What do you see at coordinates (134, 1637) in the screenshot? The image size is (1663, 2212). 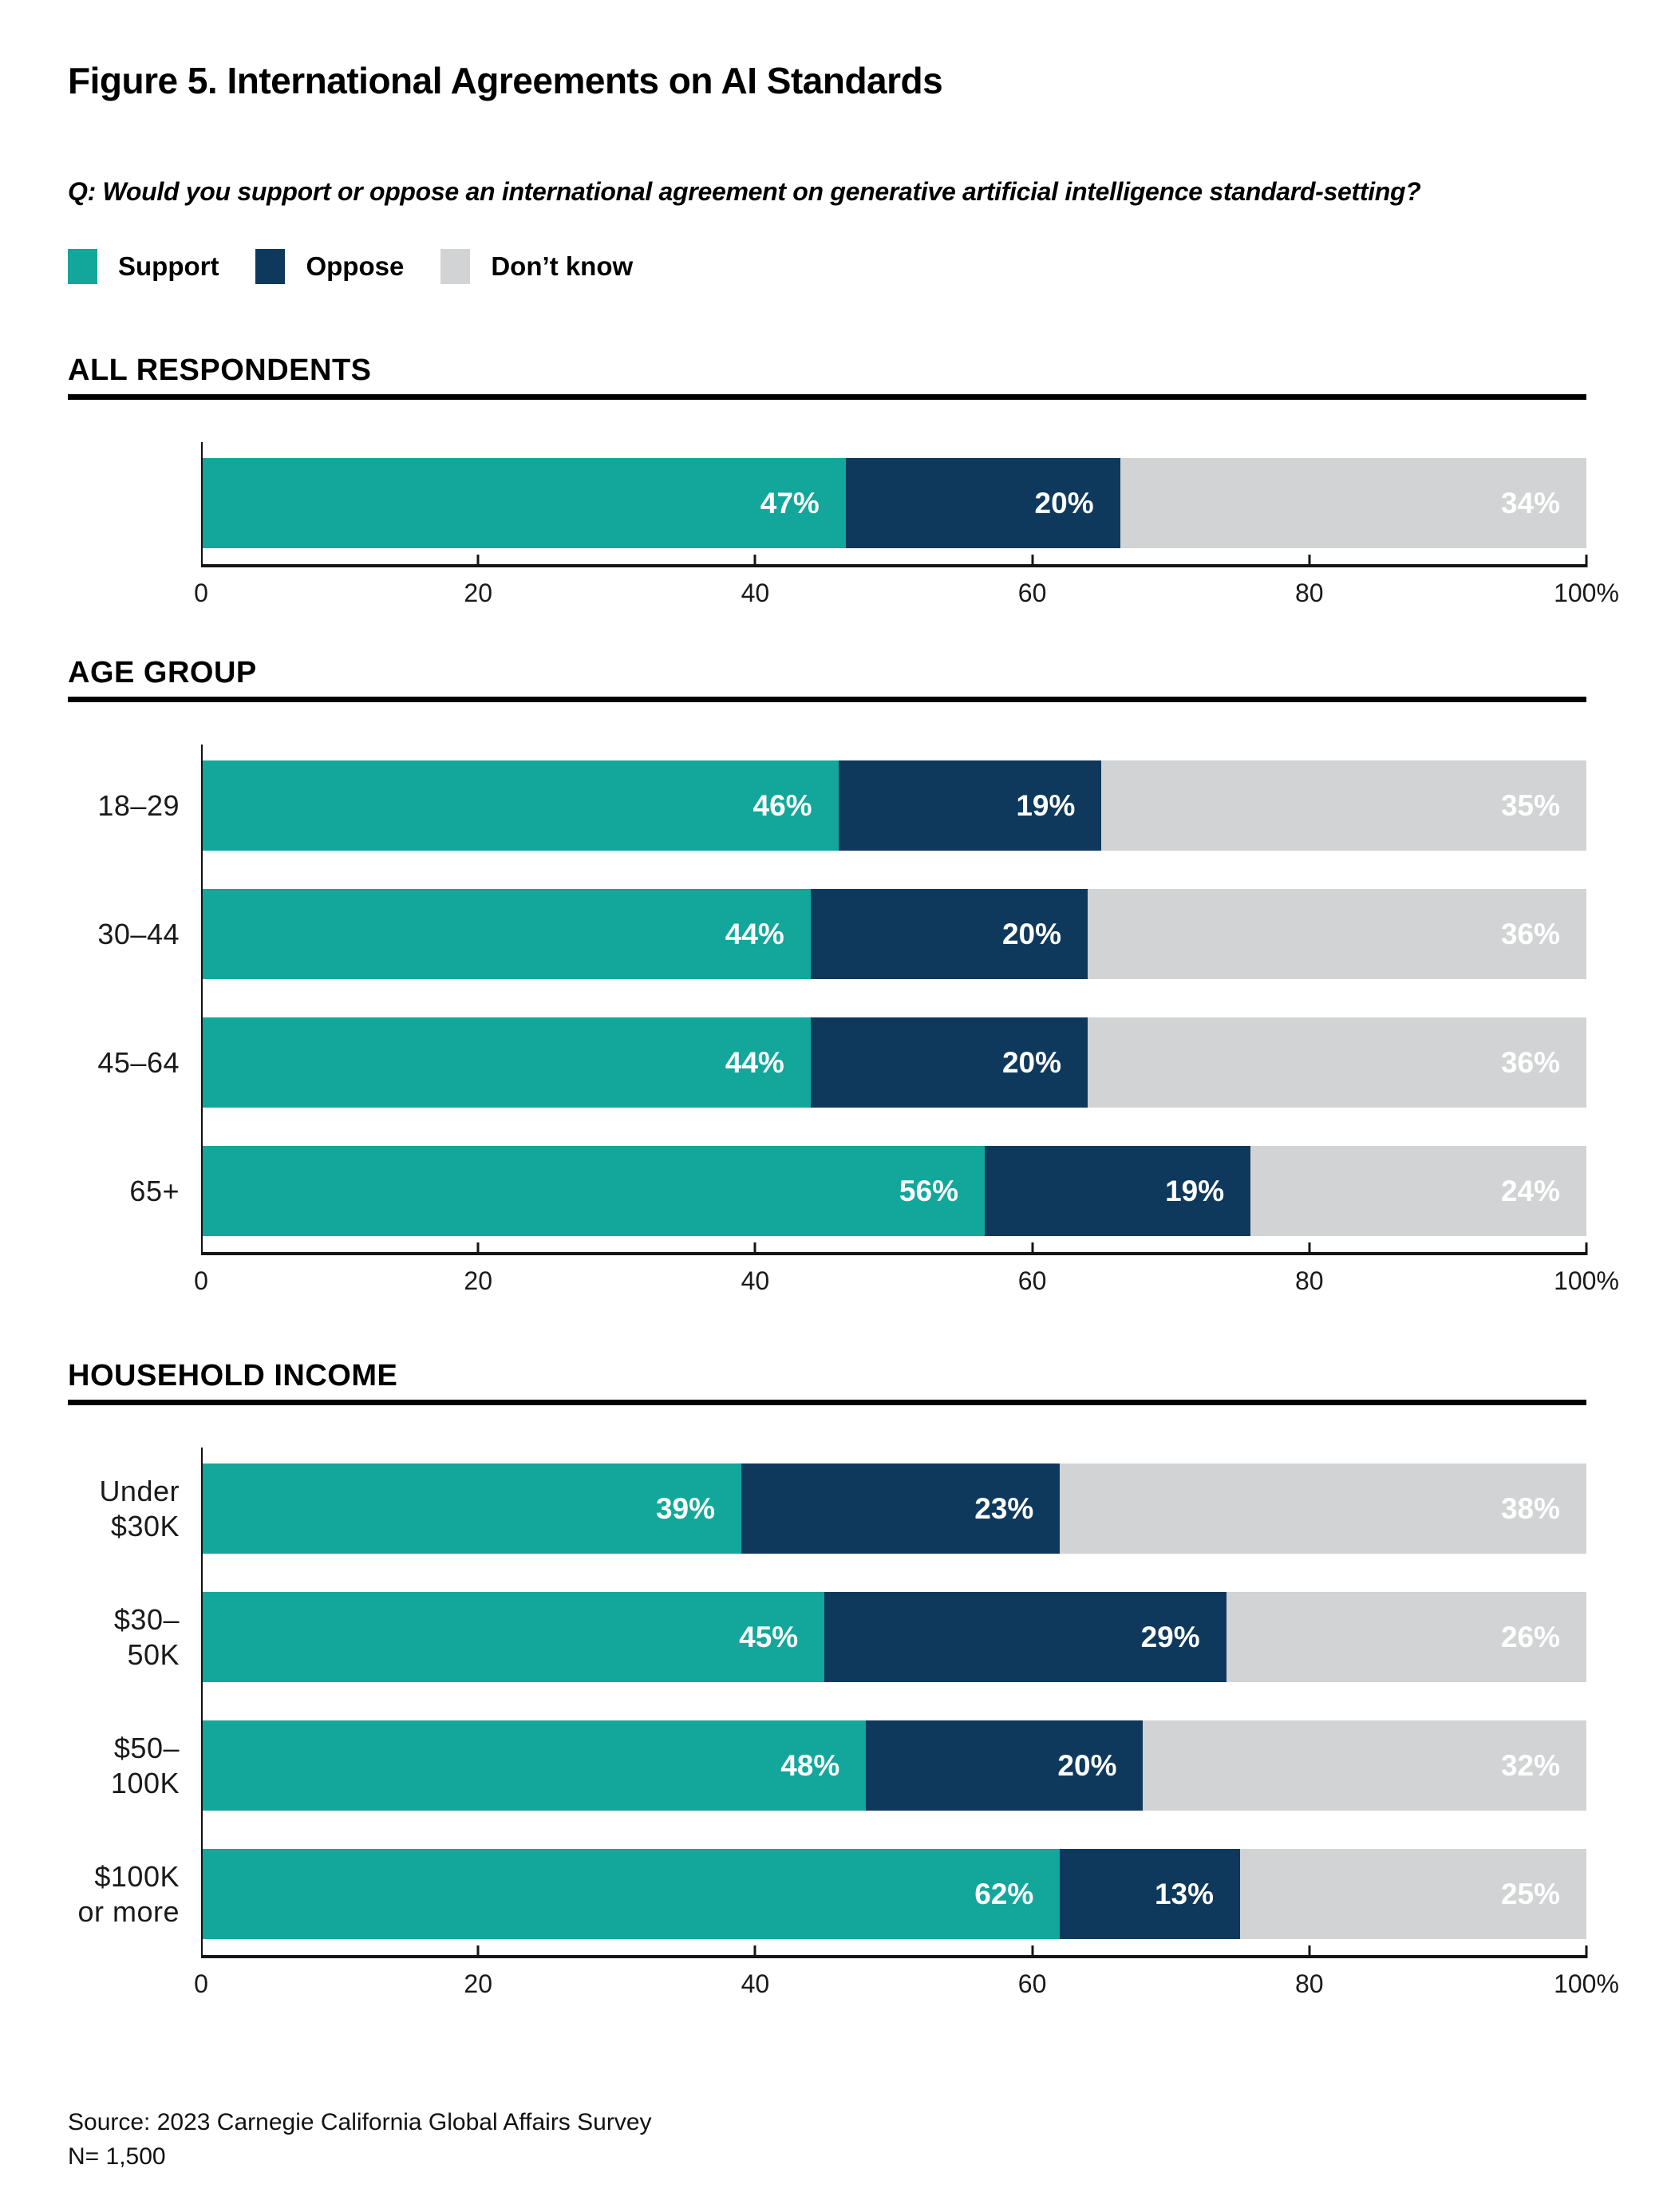 I see `category-label-gutter: $30–50K` at bounding box center [134, 1637].